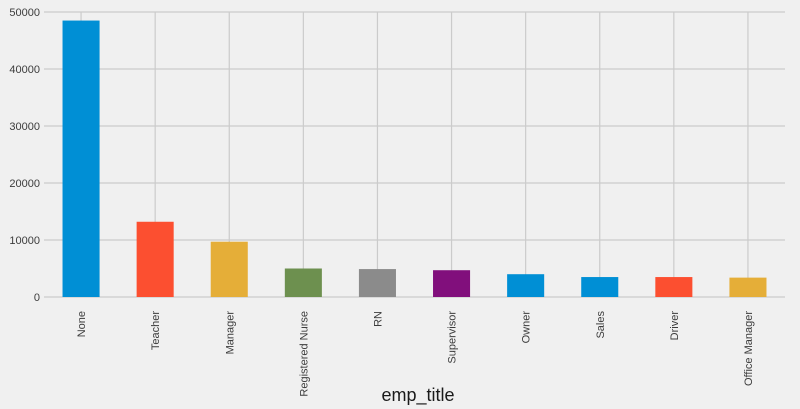  I want to click on x-tick-label: Office Manager, so click(749, 348).